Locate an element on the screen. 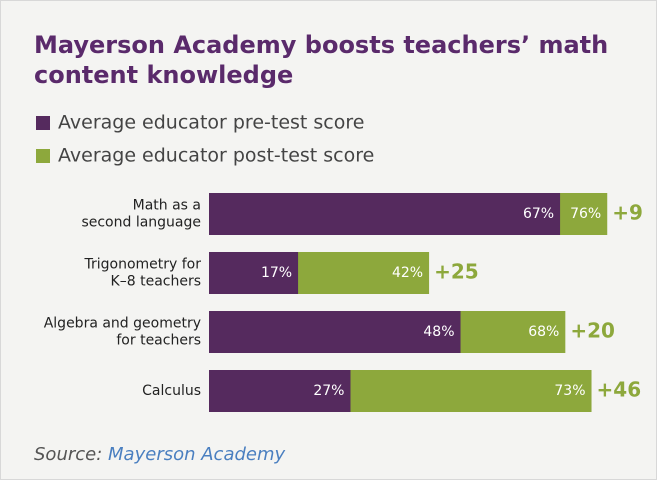  legend-label: Average educator post-test score is located at coordinates (216, 156).